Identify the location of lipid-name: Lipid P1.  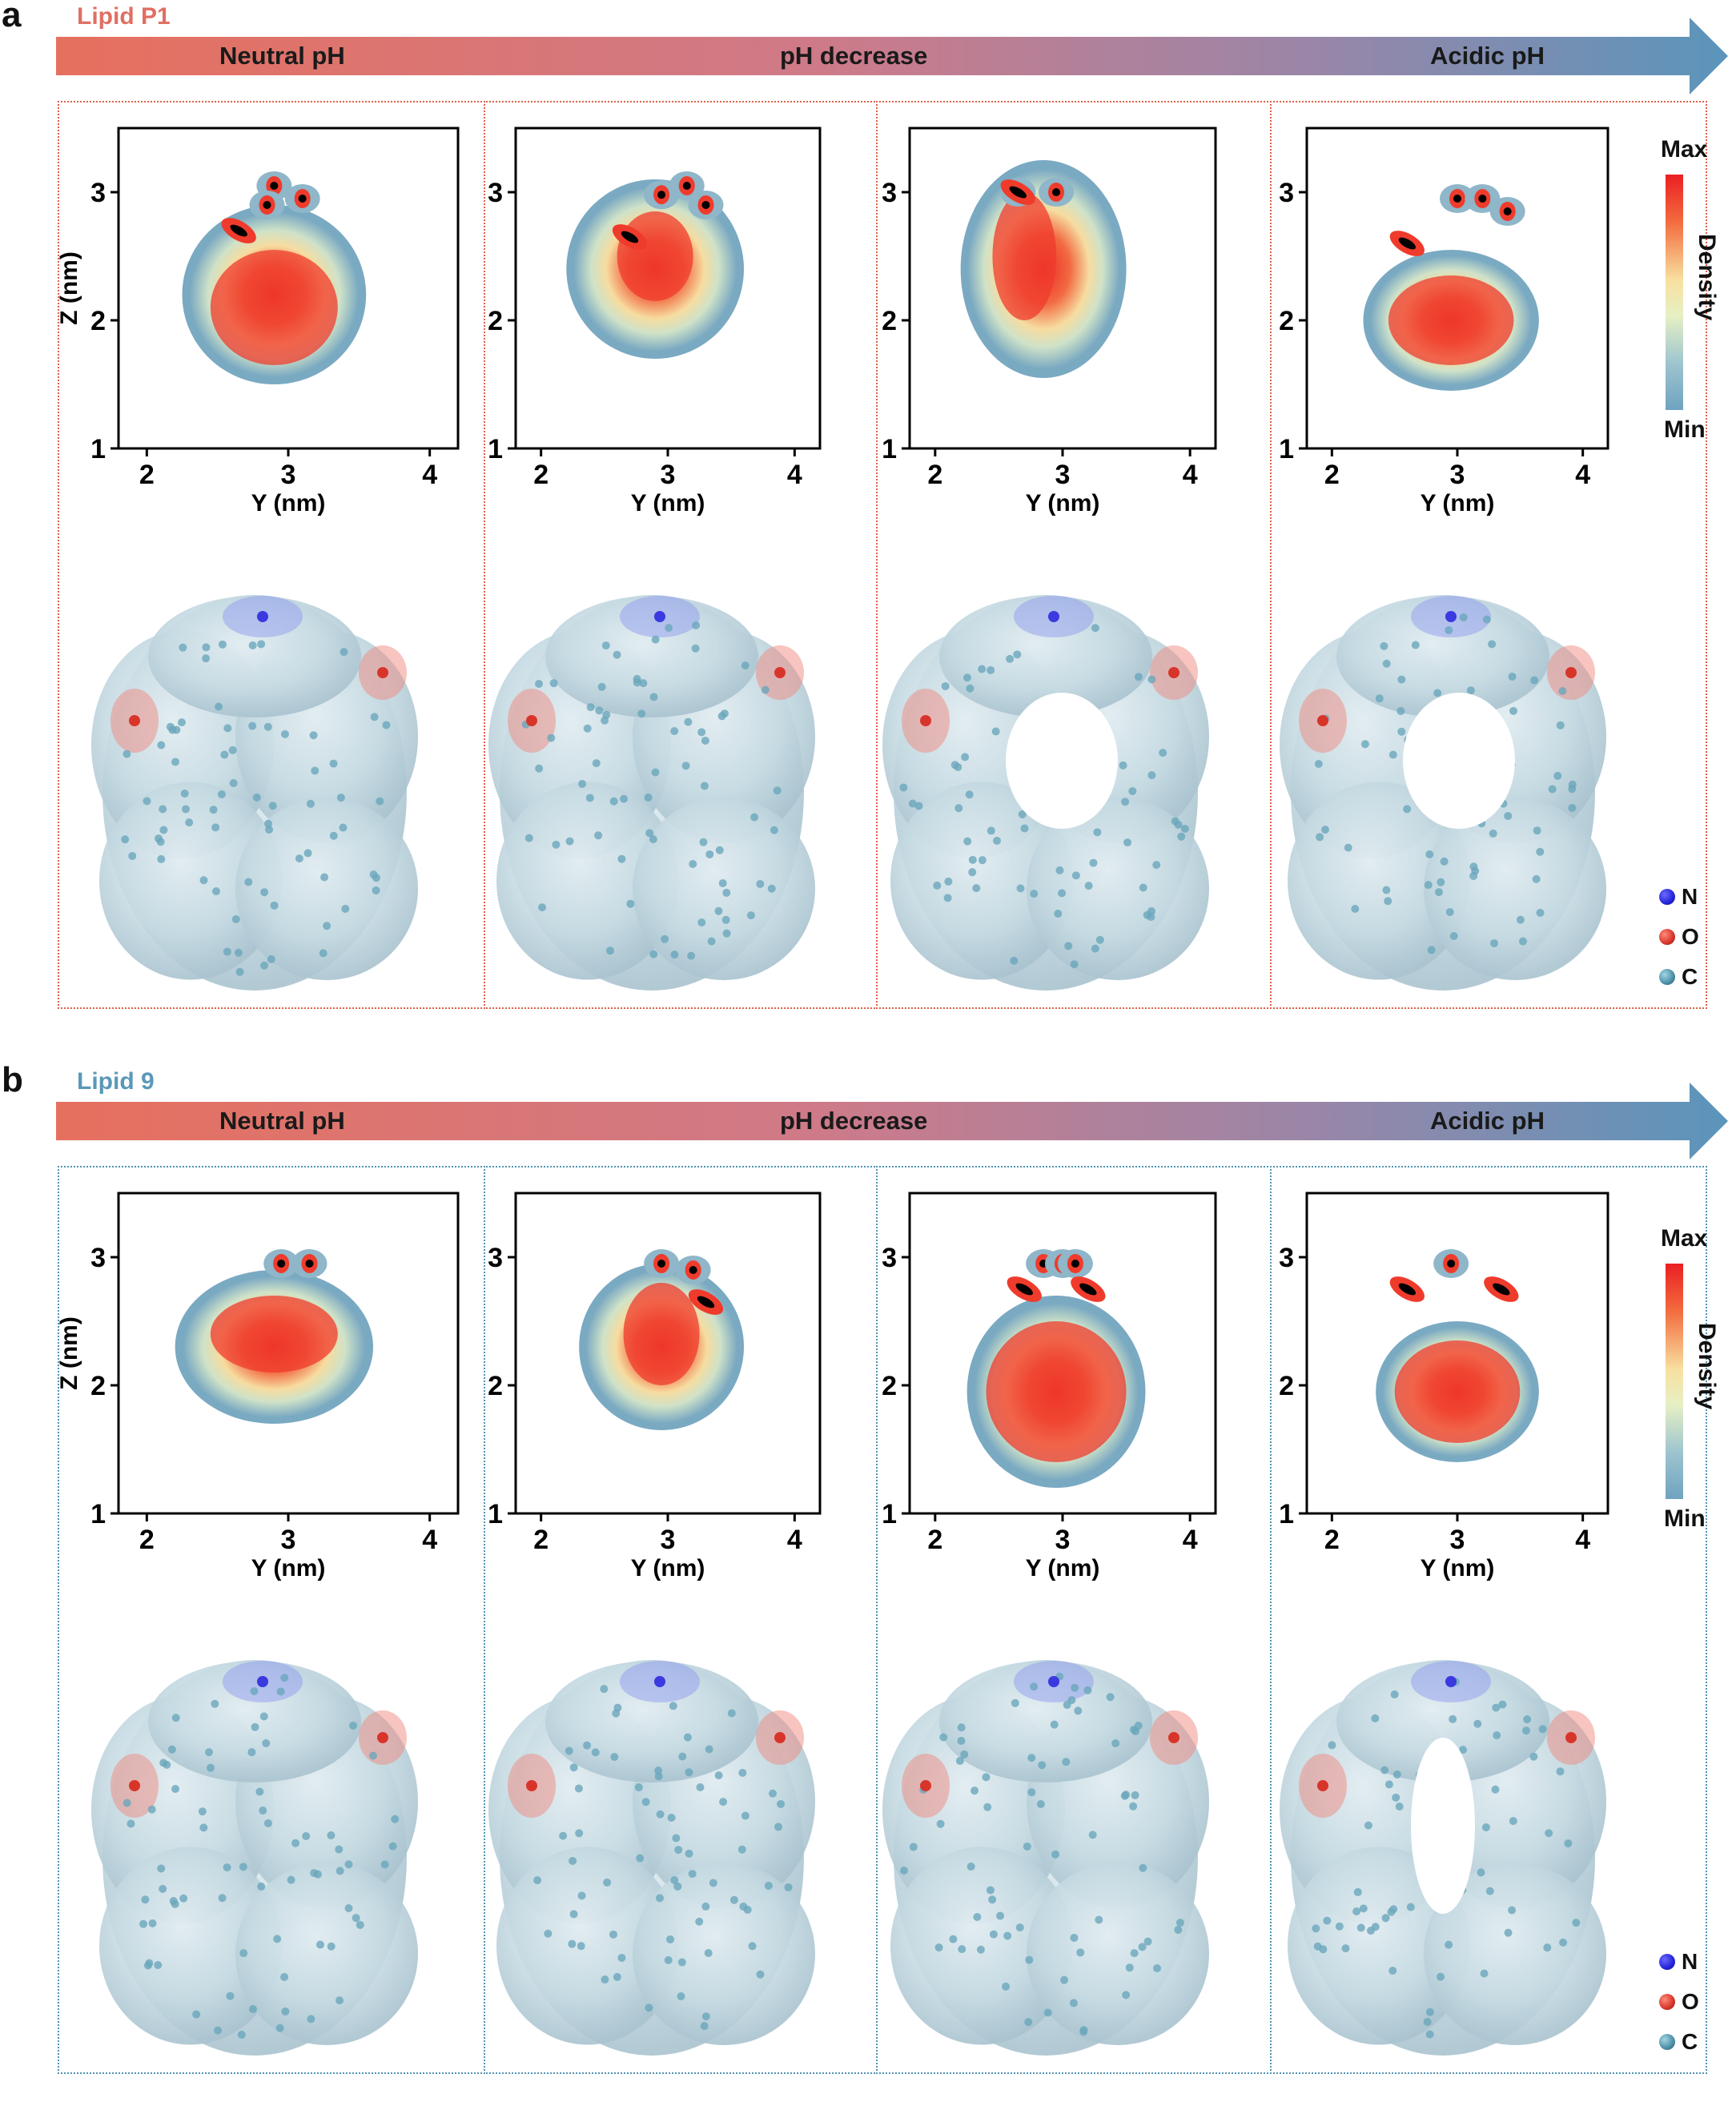
(124, 16).